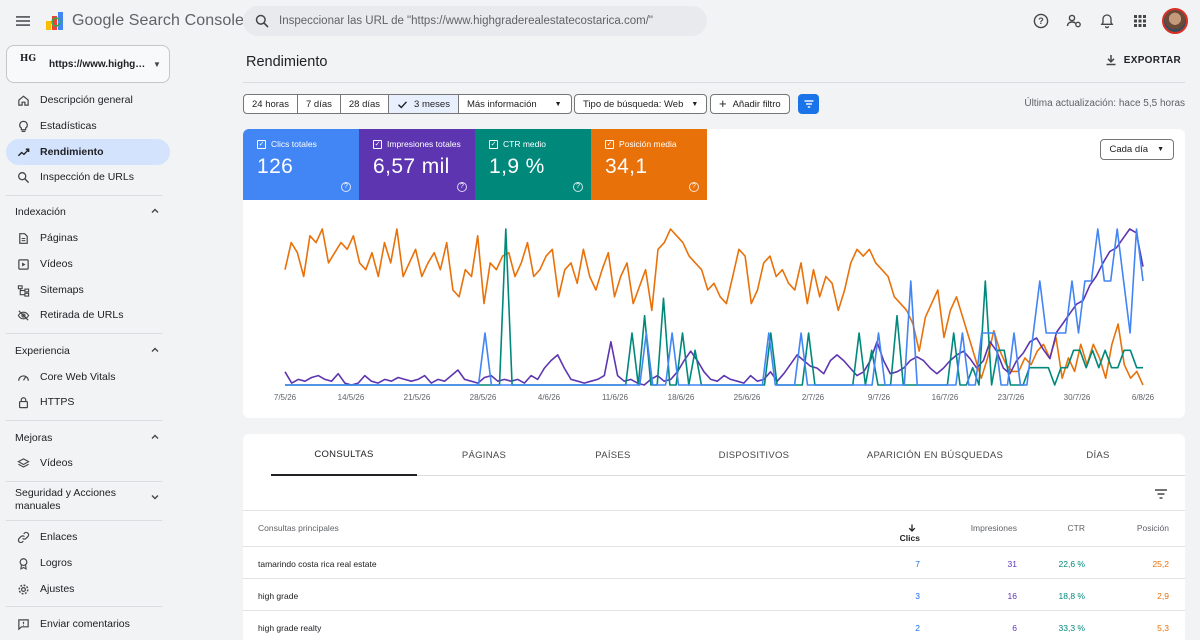  What do you see at coordinates (278, 596) in the screenshot?
I see `cell-query: high grade` at bounding box center [278, 596].